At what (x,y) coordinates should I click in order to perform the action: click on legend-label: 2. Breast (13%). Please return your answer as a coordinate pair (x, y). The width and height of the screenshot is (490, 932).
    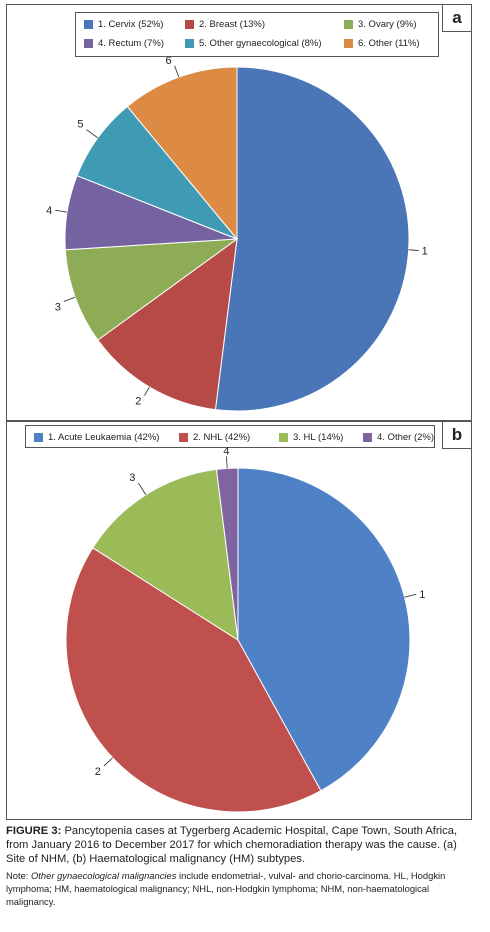
    Looking at the image, I should click on (232, 24).